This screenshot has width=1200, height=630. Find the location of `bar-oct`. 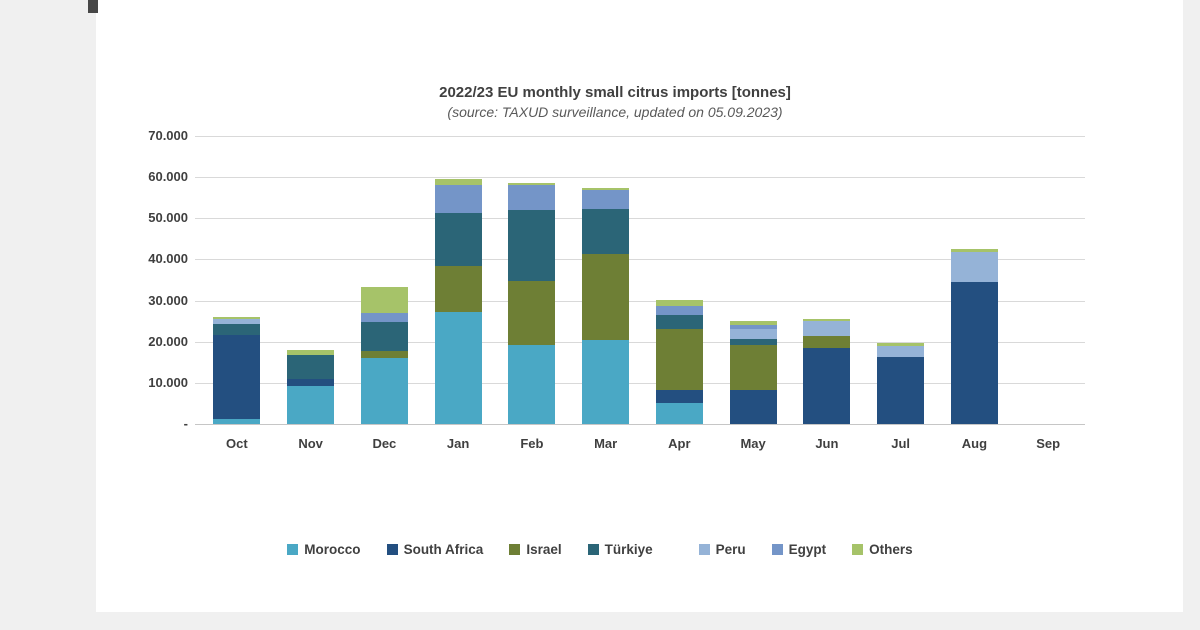

bar-oct is located at coordinates (237, 370).